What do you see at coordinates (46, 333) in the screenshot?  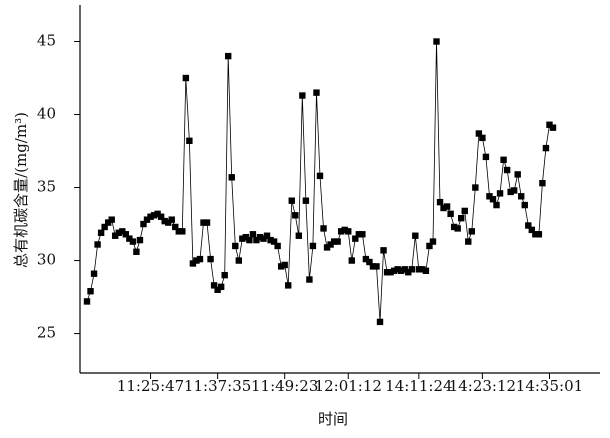 I see `y-tick-label: 25` at bounding box center [46, 333].